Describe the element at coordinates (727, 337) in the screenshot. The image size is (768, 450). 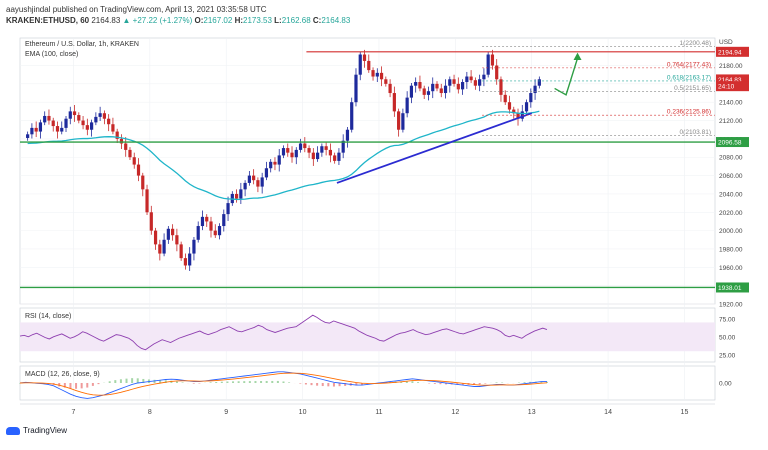
I see `rsi-tick-label: 50.00` at that location.